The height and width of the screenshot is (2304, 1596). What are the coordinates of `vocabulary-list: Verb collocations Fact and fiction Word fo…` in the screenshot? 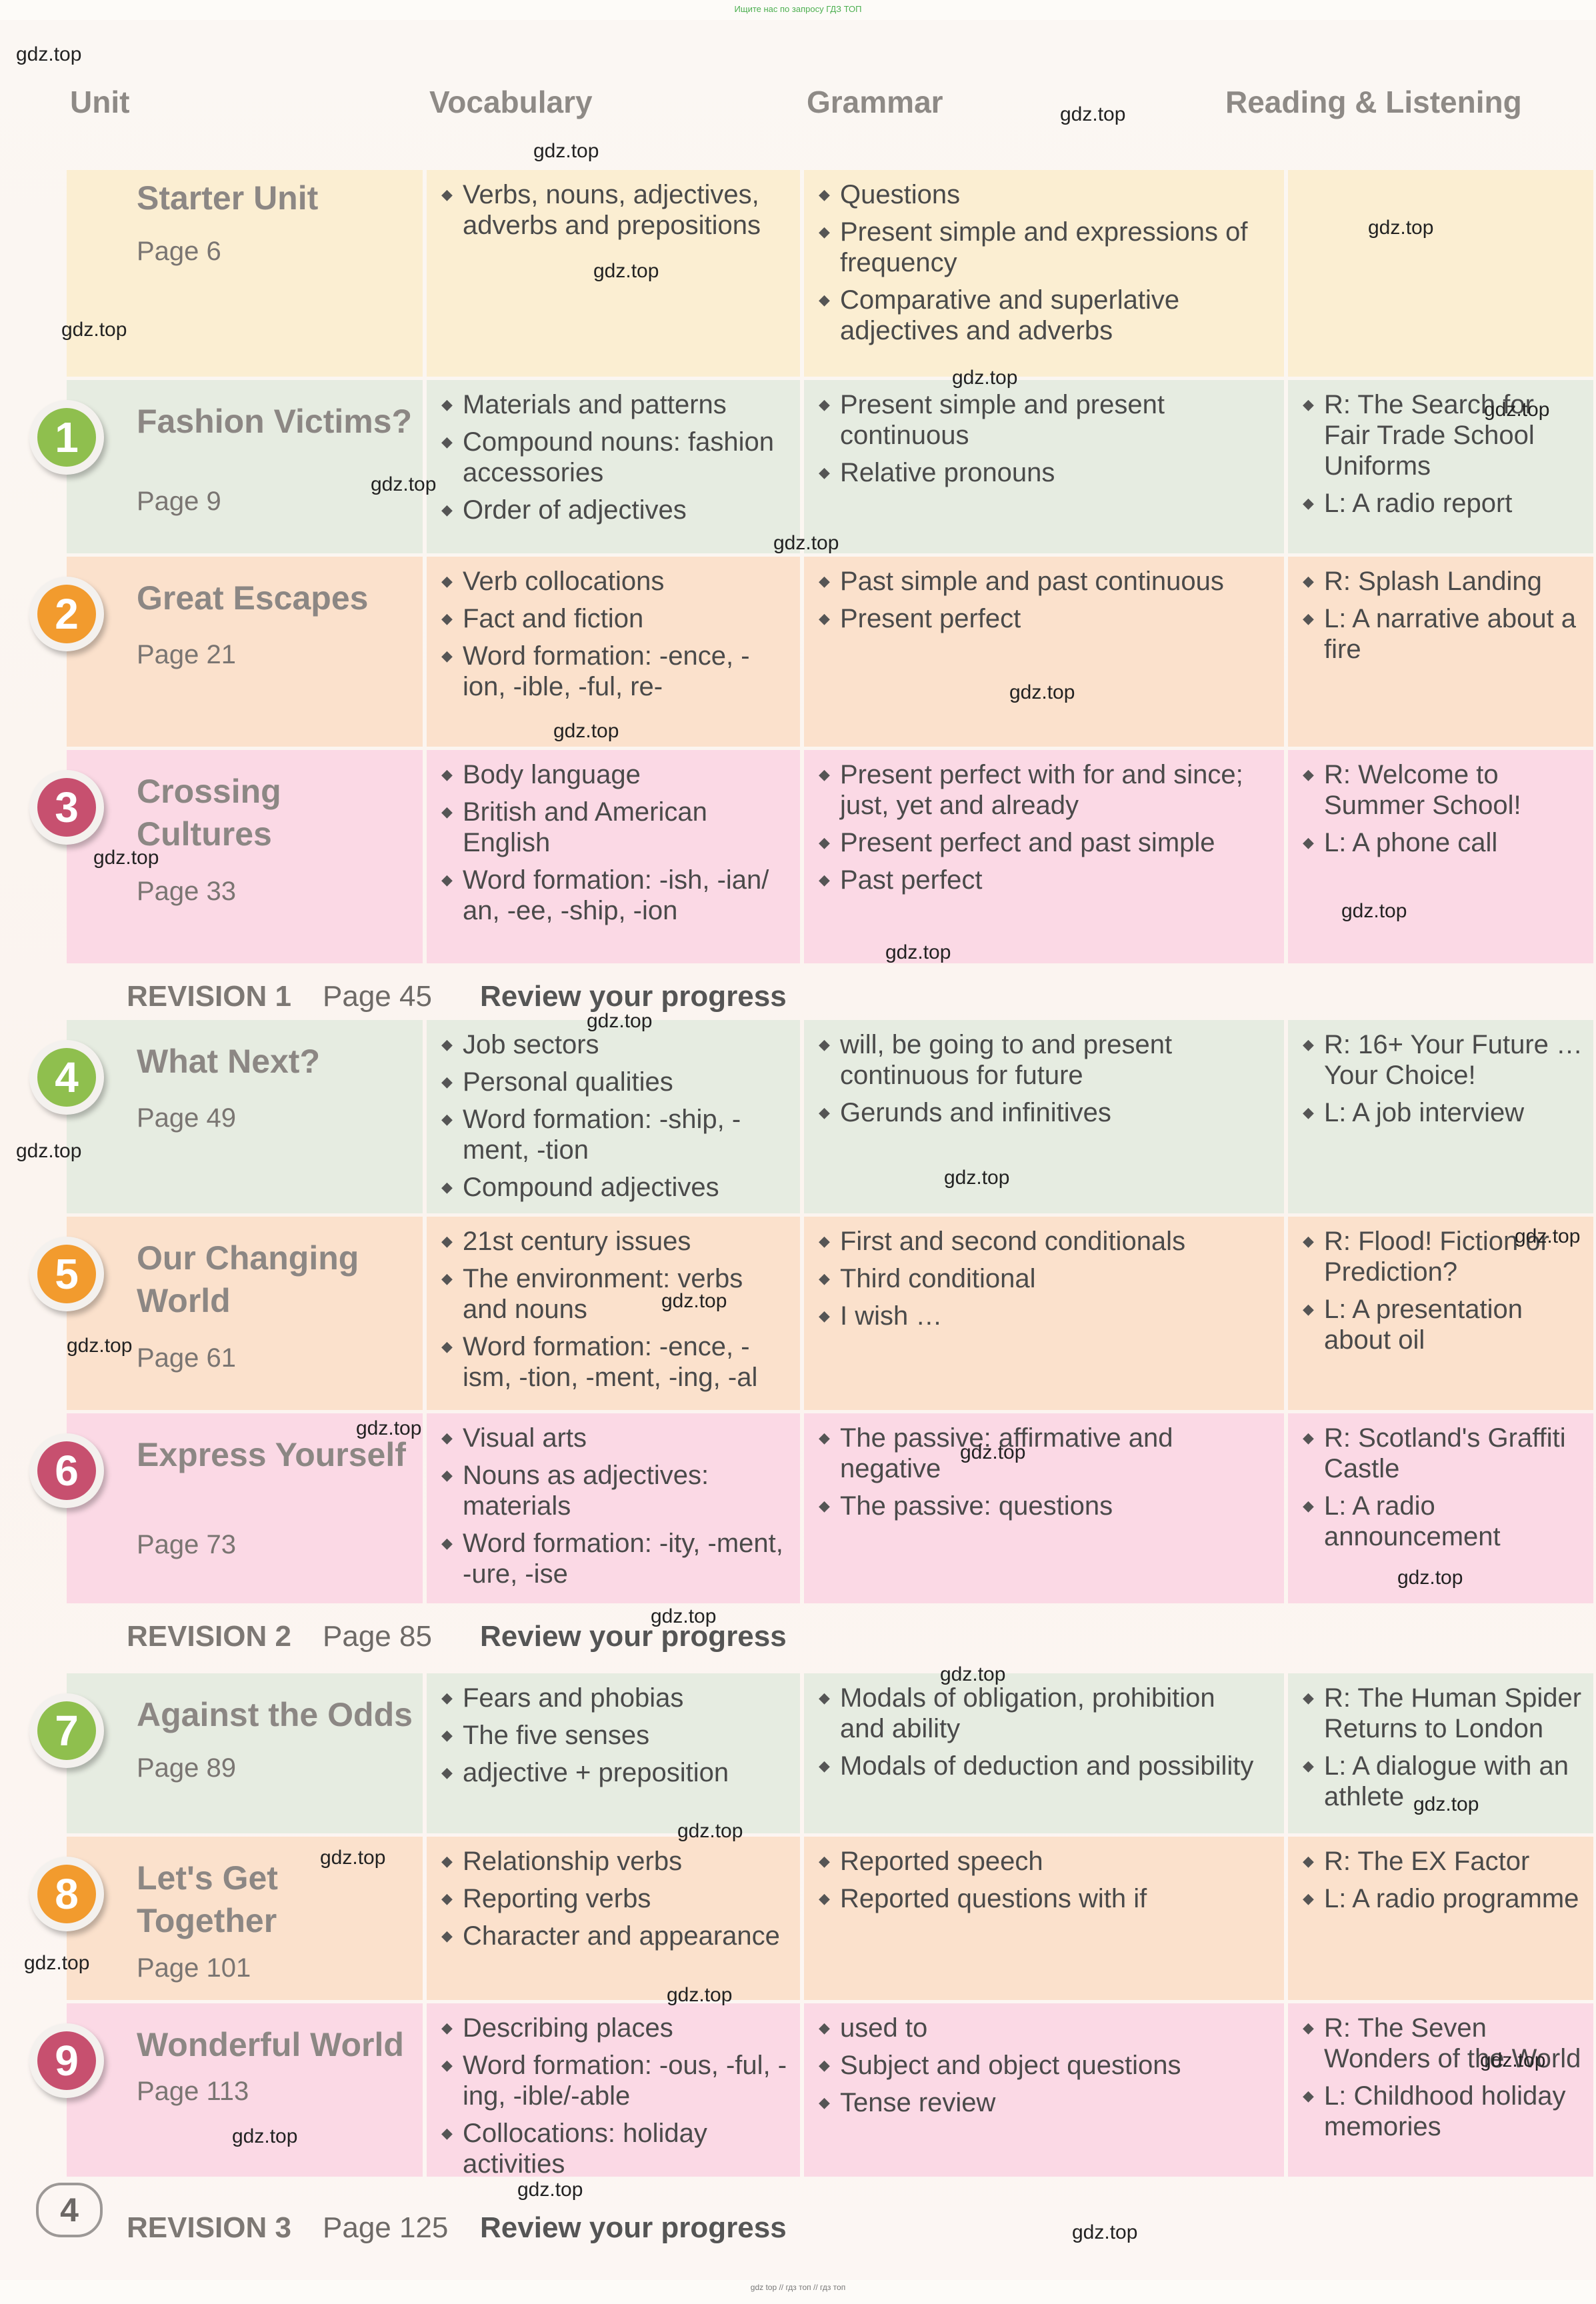 It's located at (614, 637).